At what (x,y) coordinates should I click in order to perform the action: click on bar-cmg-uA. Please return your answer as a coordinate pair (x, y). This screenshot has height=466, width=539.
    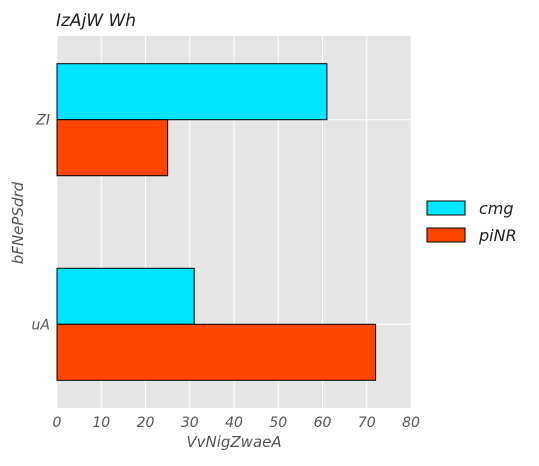
    Looking at the image, I should click on (125, 296).